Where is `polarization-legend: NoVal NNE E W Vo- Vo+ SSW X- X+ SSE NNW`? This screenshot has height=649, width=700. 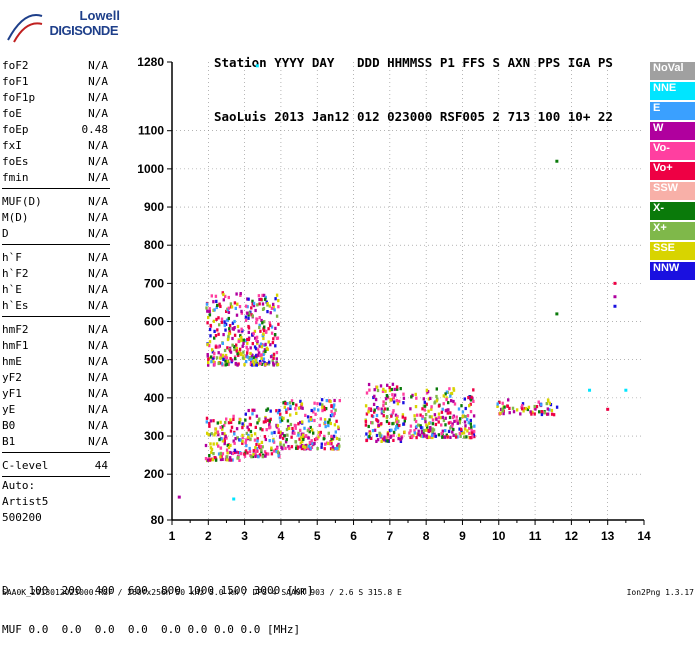 polarization-legend: NoVal NNE E W Vo- Vo+ SSW X- X+ SSE NNW is located at coordinates (672, 172).